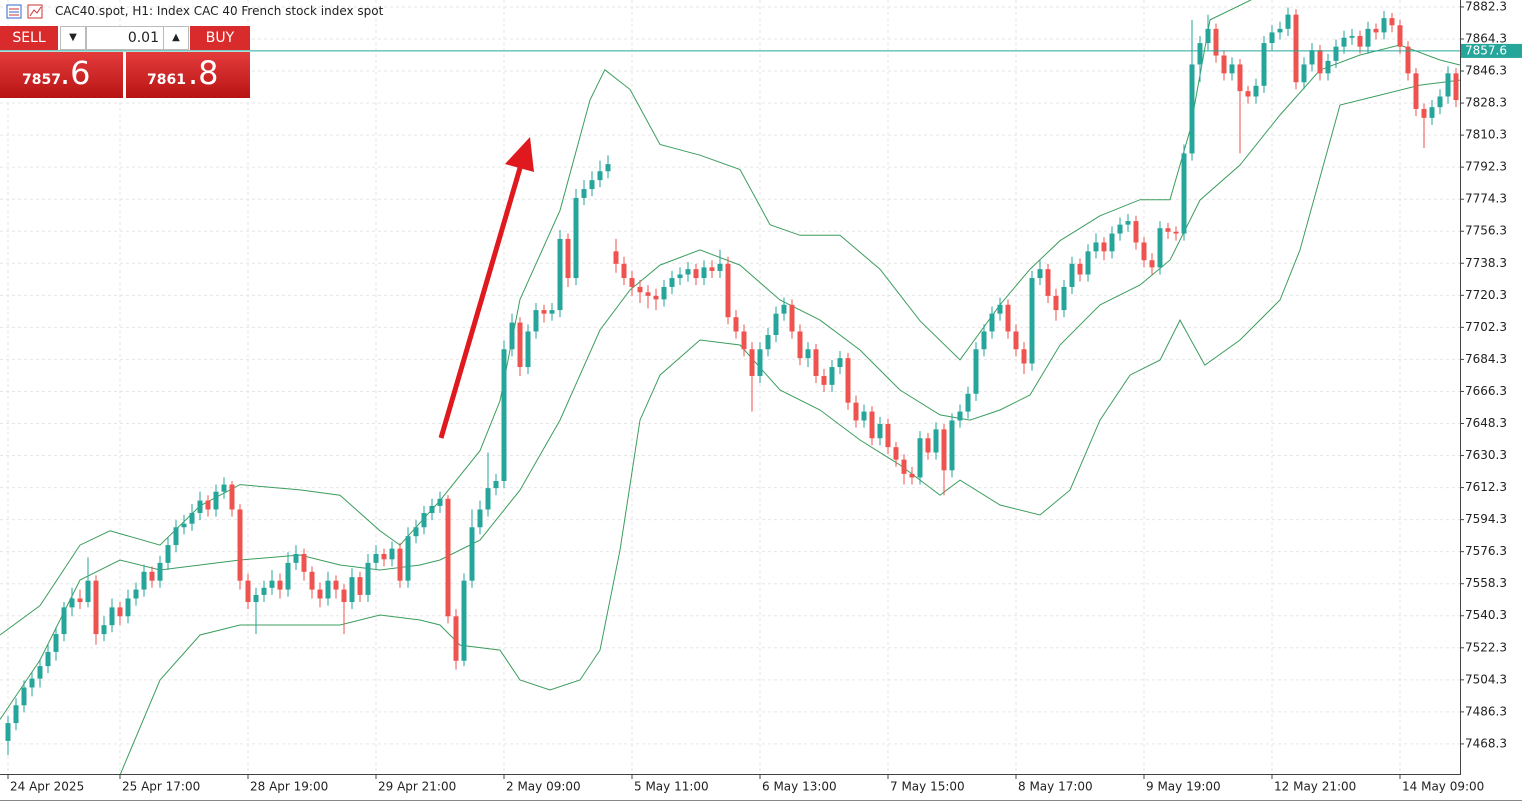  What do you see at coordinates (1486, 231) in the screenshot?
I see `y-tick-label: 7756.3` at bounding box center [1486, 231].